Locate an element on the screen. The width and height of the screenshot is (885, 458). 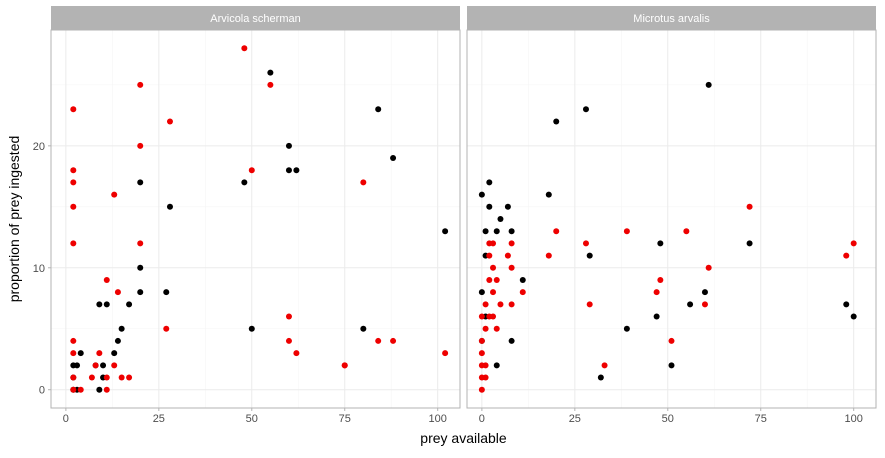
x-axis-title: prey available is located at coordinates (463, 438).